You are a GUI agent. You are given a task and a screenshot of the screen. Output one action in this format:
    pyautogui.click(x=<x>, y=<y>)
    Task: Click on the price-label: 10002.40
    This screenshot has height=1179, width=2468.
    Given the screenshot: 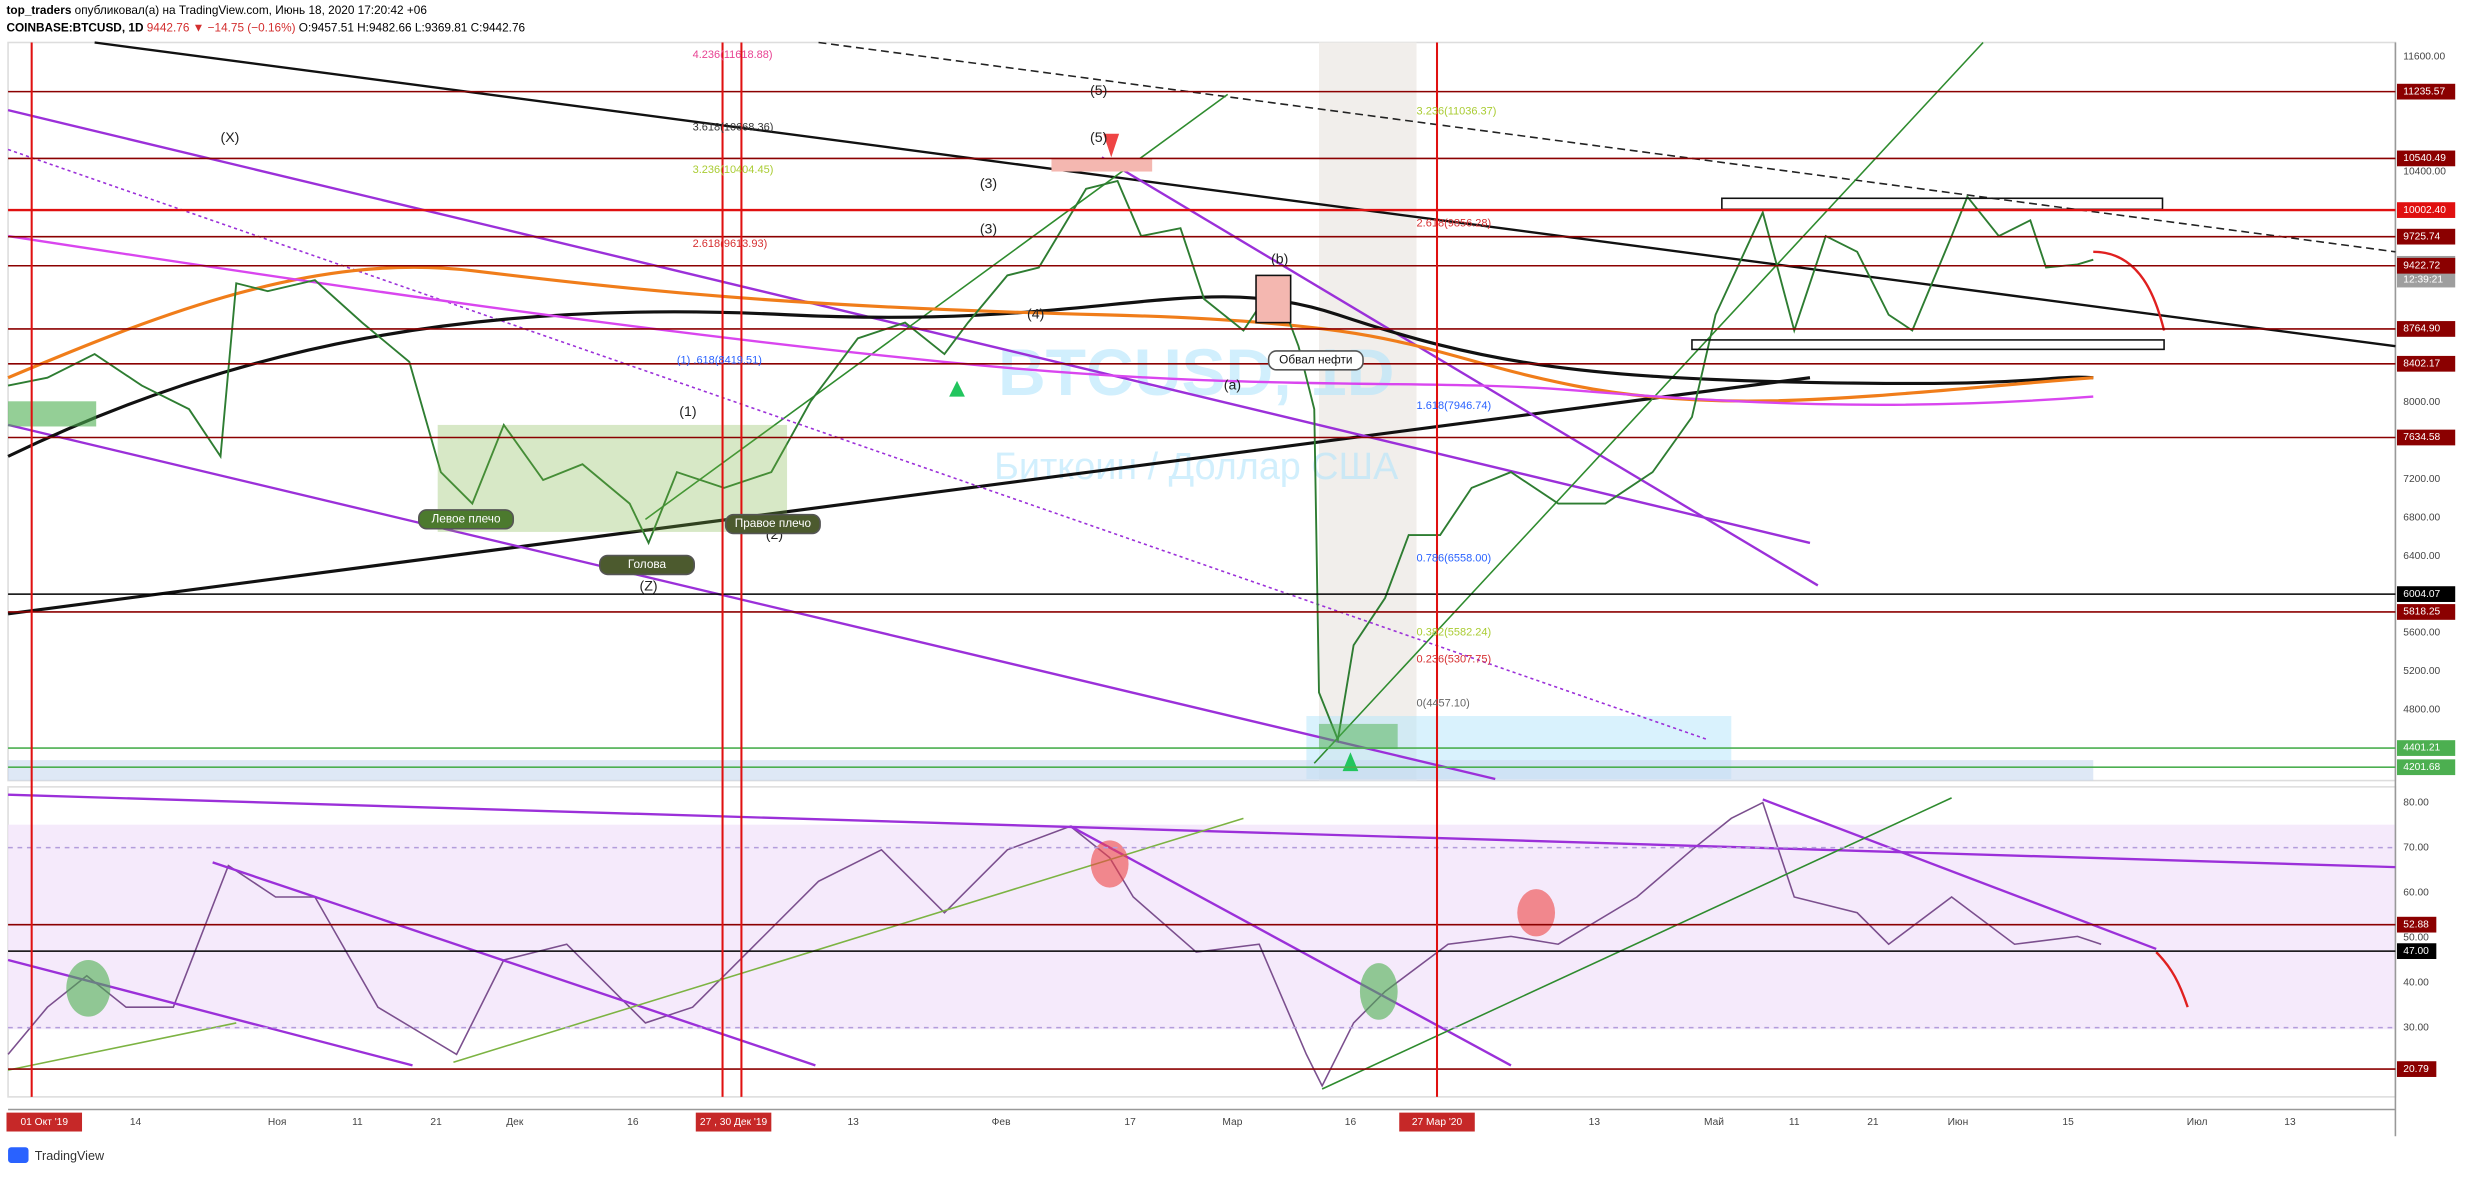 What is the action you would take?
    pyautogui.click(x=2424, y=210)
    